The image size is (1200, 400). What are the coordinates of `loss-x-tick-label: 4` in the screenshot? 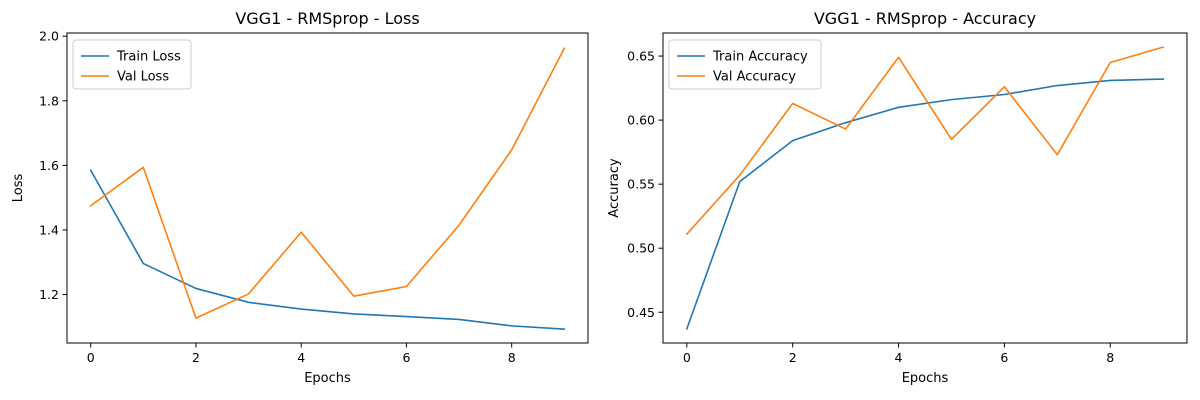 It's located at (301, 357).